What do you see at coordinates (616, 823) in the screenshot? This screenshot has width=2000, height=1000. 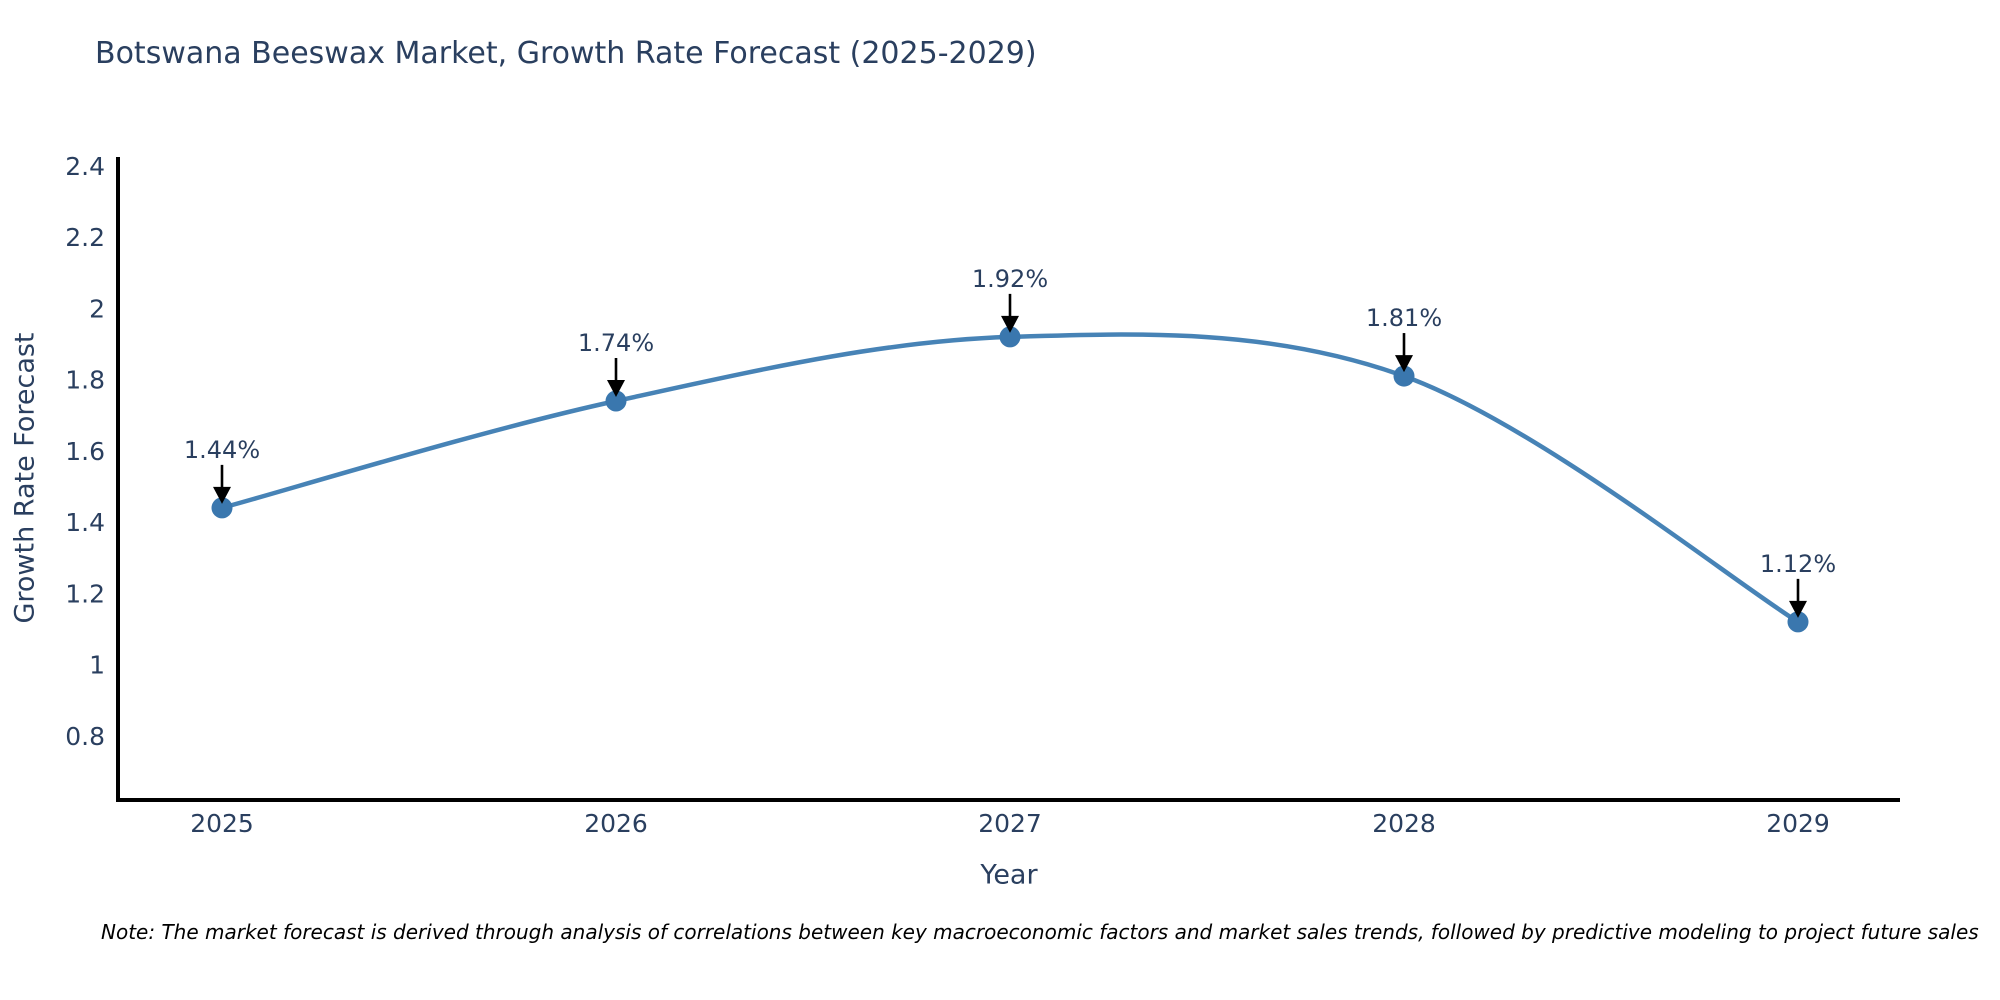 I see `x-tick-label: 2026` at bounding box center [616, 823].